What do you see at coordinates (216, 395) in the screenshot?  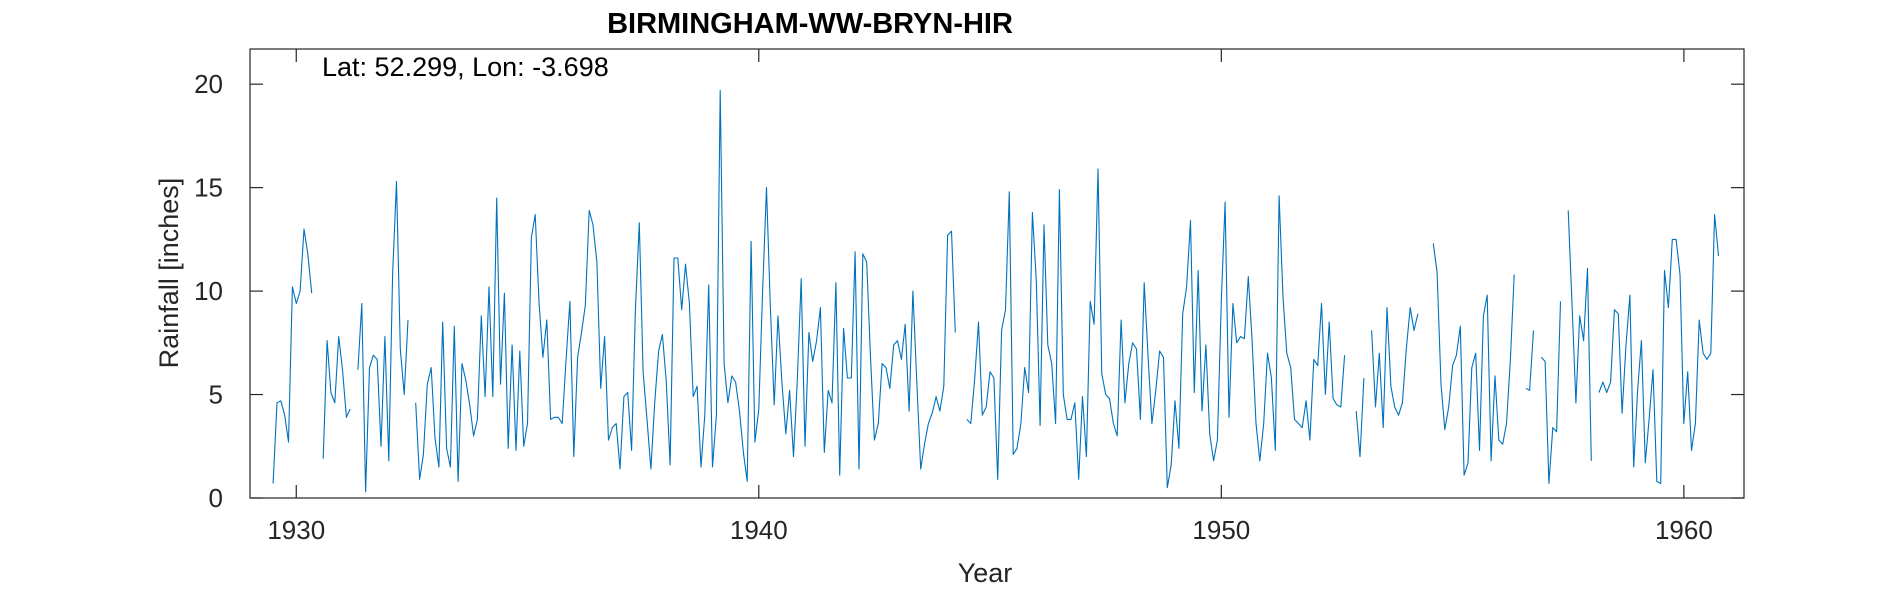 I see `y-tick-label: 5` at bounding box center [216, 395].